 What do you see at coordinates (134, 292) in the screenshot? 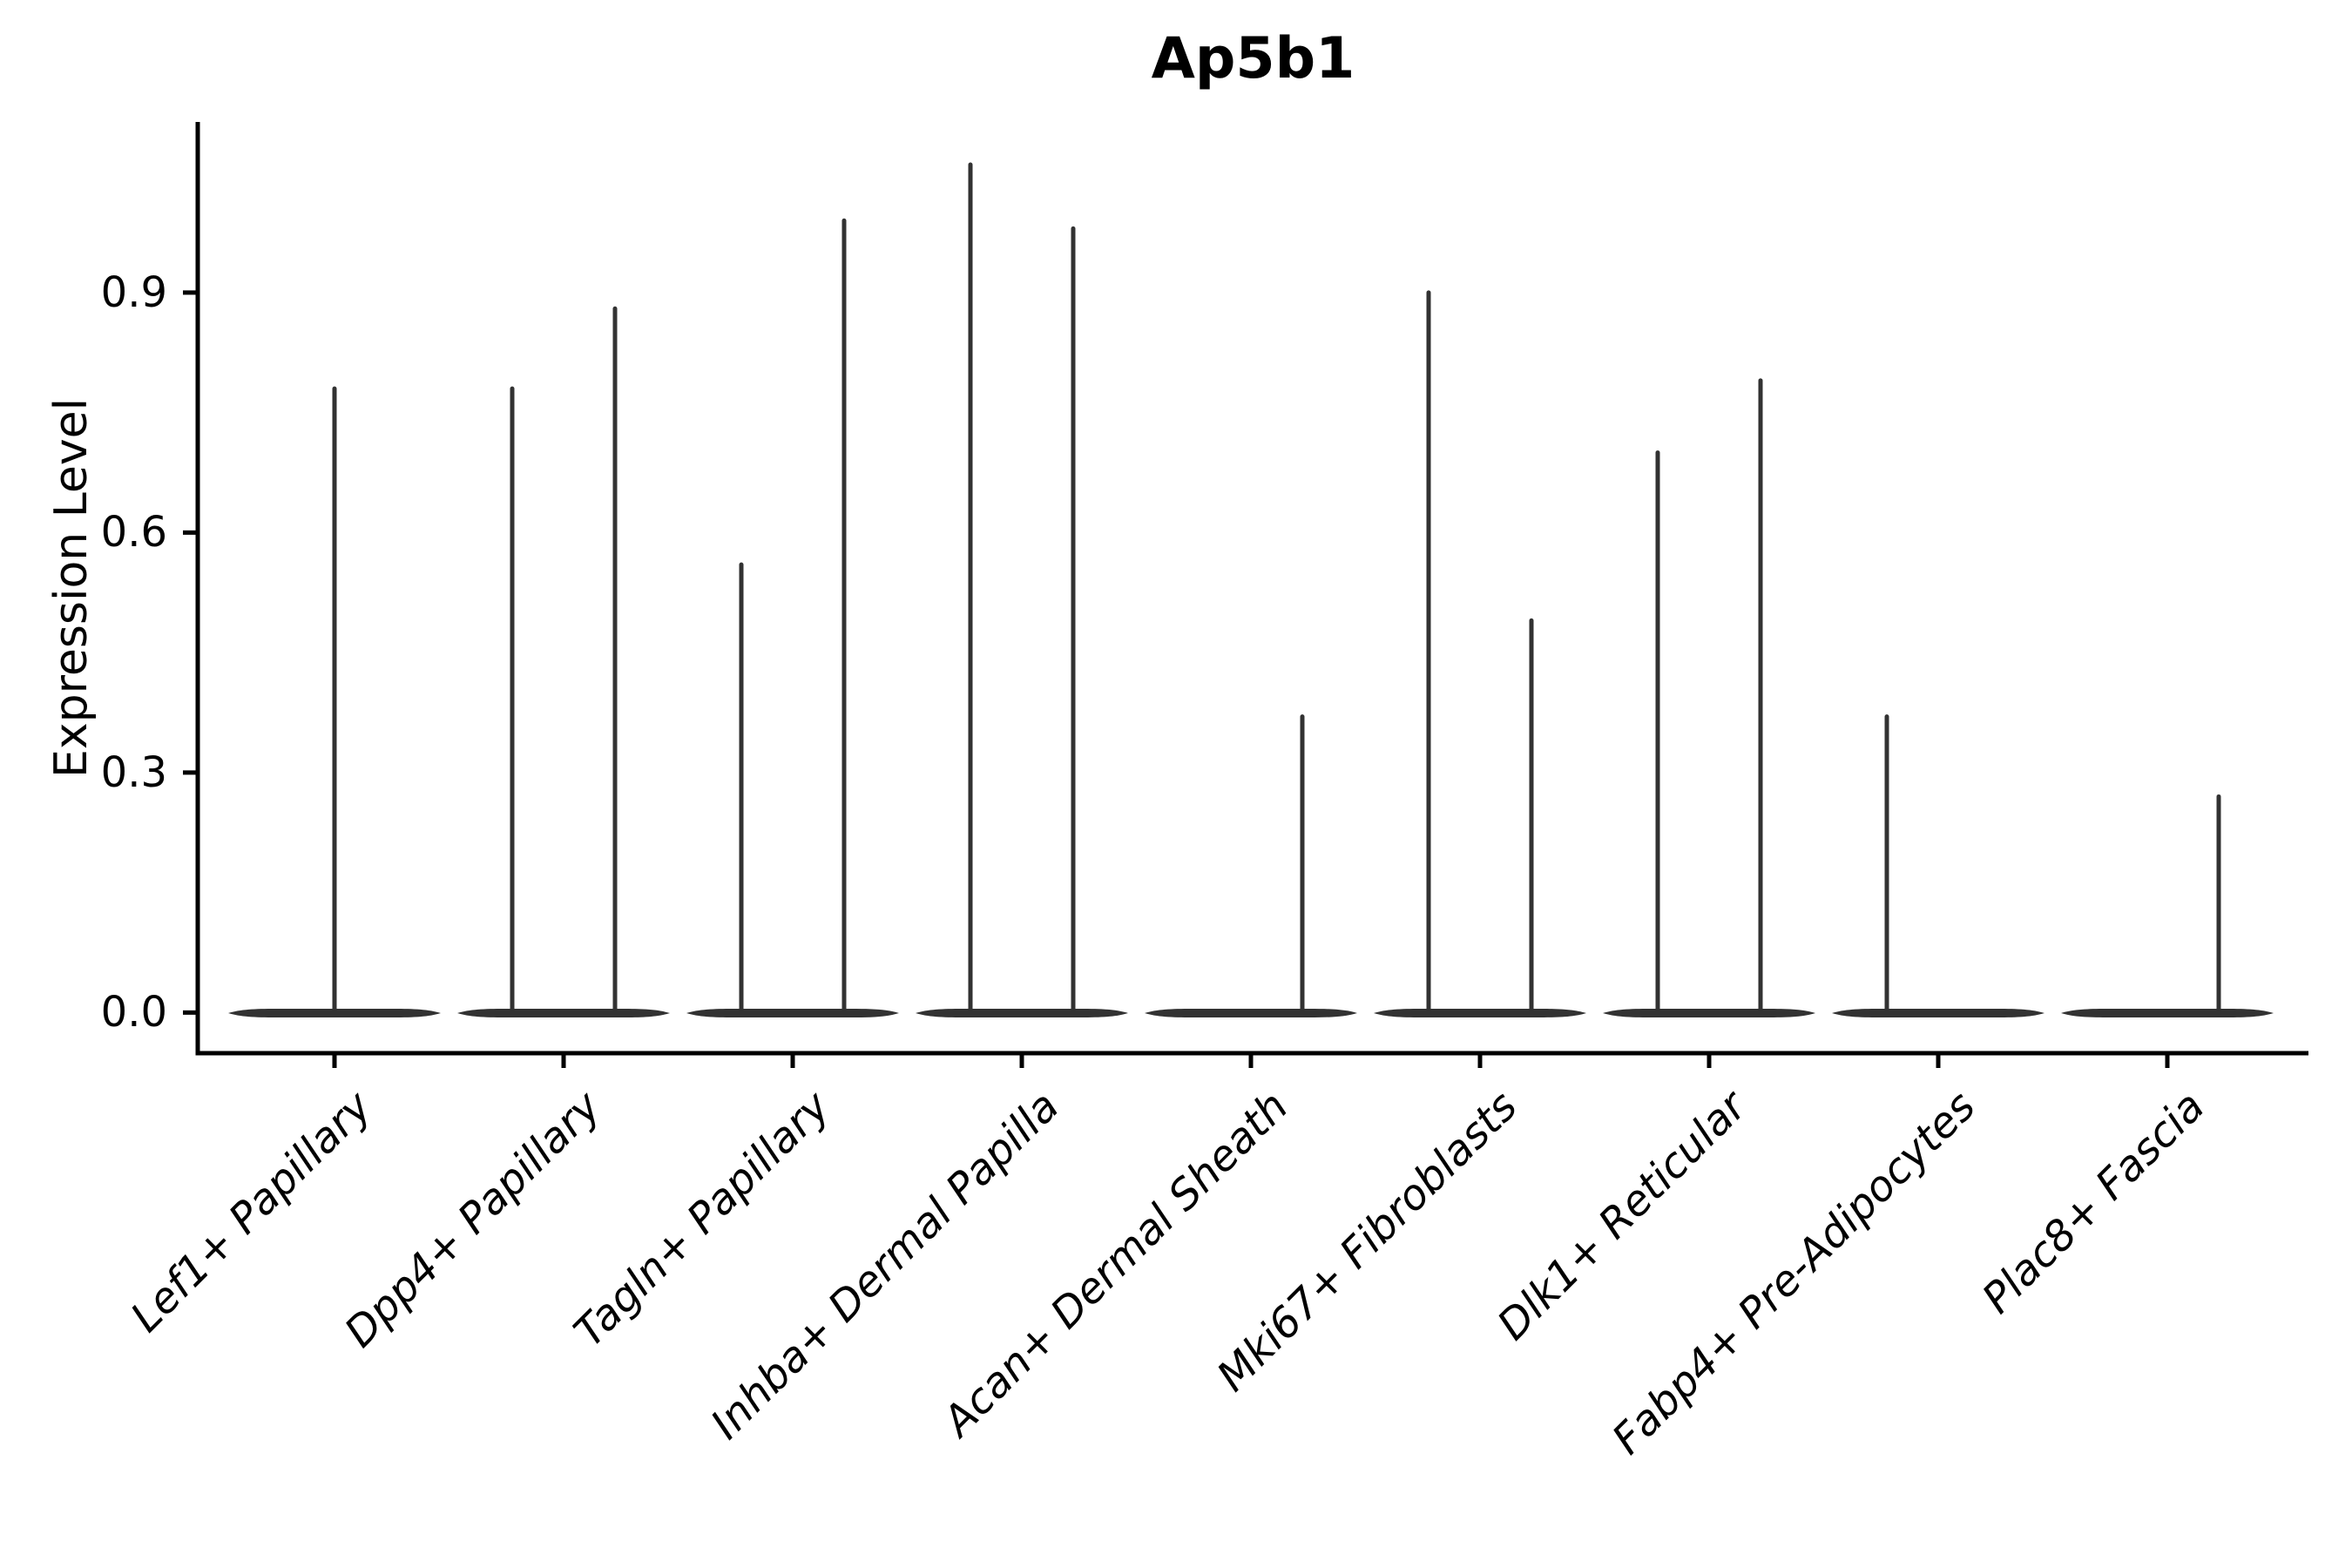
I see `y-tick-label: 0.9` at bounding box center [134, 292].